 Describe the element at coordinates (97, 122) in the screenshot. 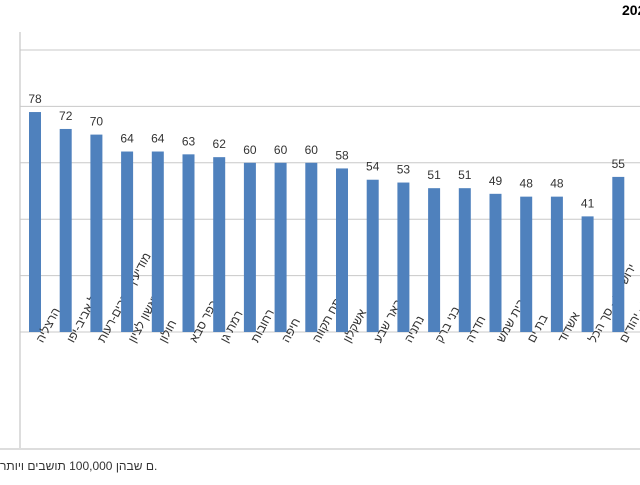

I see `value-label: 70` at that location.